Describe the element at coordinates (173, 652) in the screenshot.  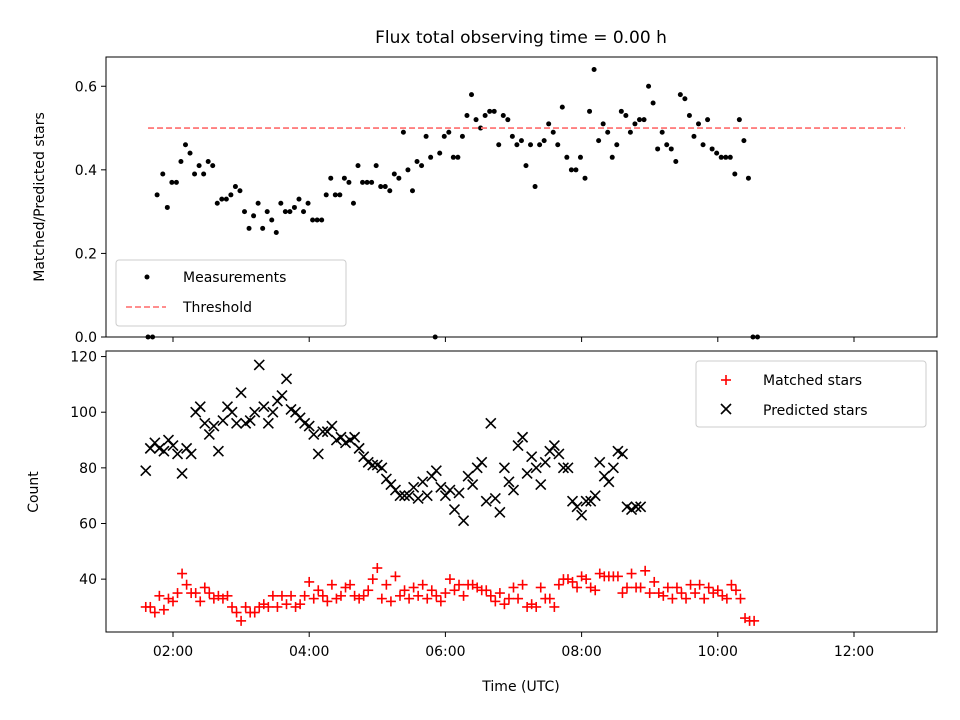
I see `x-tick-label-0: 02:00` at that location.